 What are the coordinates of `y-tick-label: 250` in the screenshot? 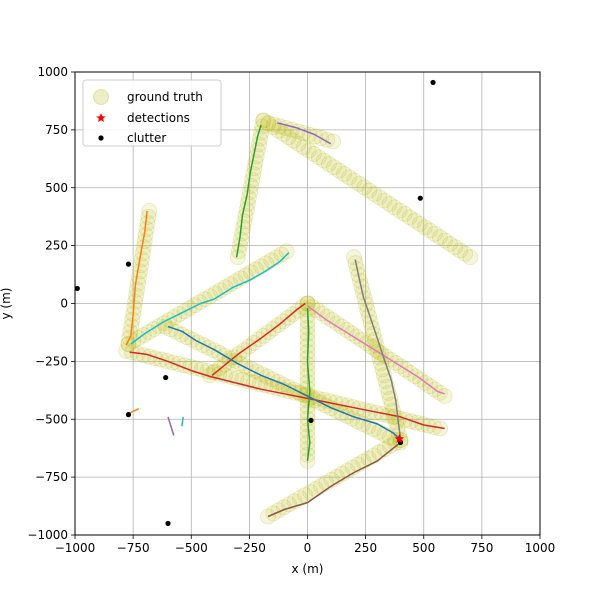 It's located at (56, 246).